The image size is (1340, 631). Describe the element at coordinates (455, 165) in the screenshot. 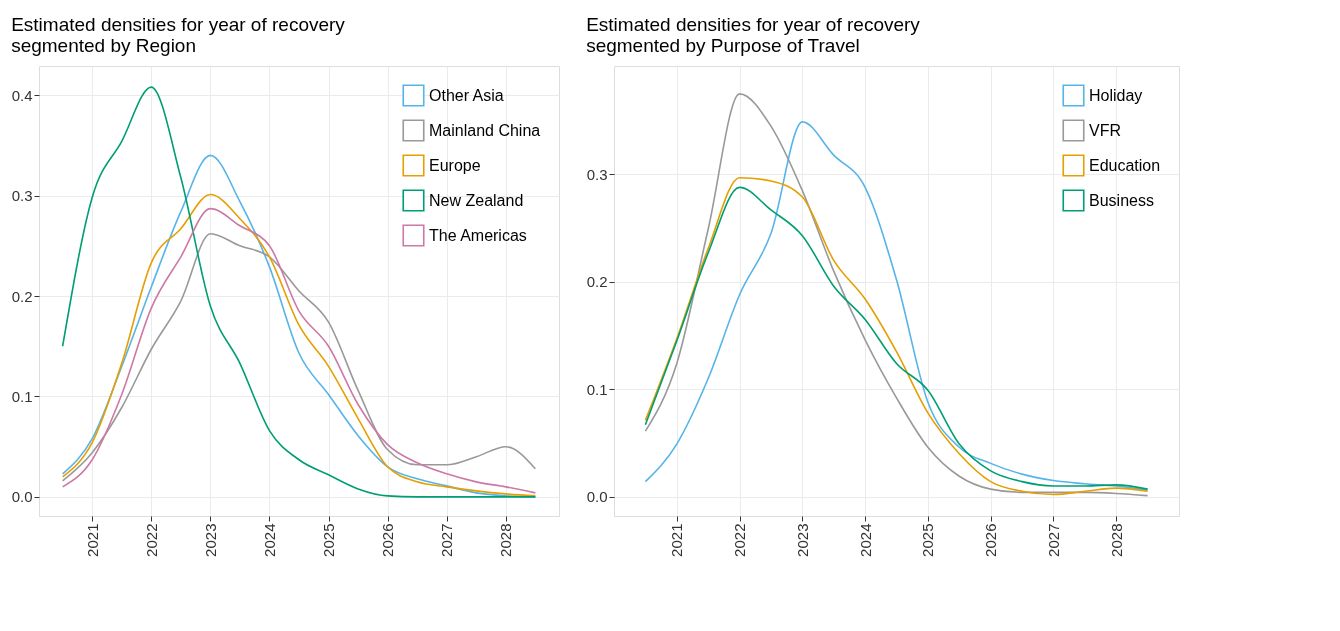

I see `legend-label: Europe` at that location.